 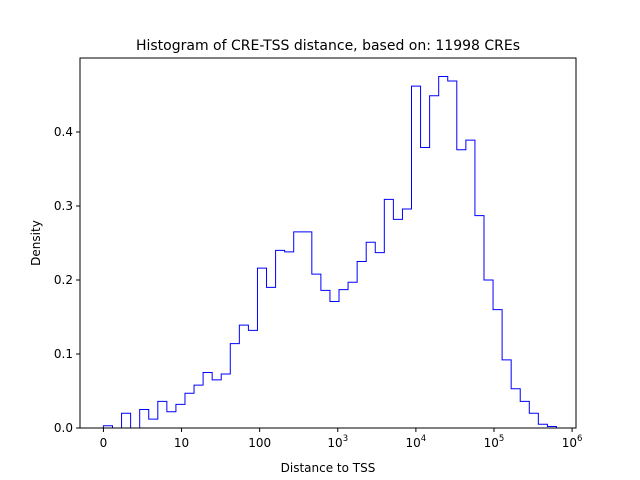 I want to click on x-tick-base: 100, so click(x=259, y=443).